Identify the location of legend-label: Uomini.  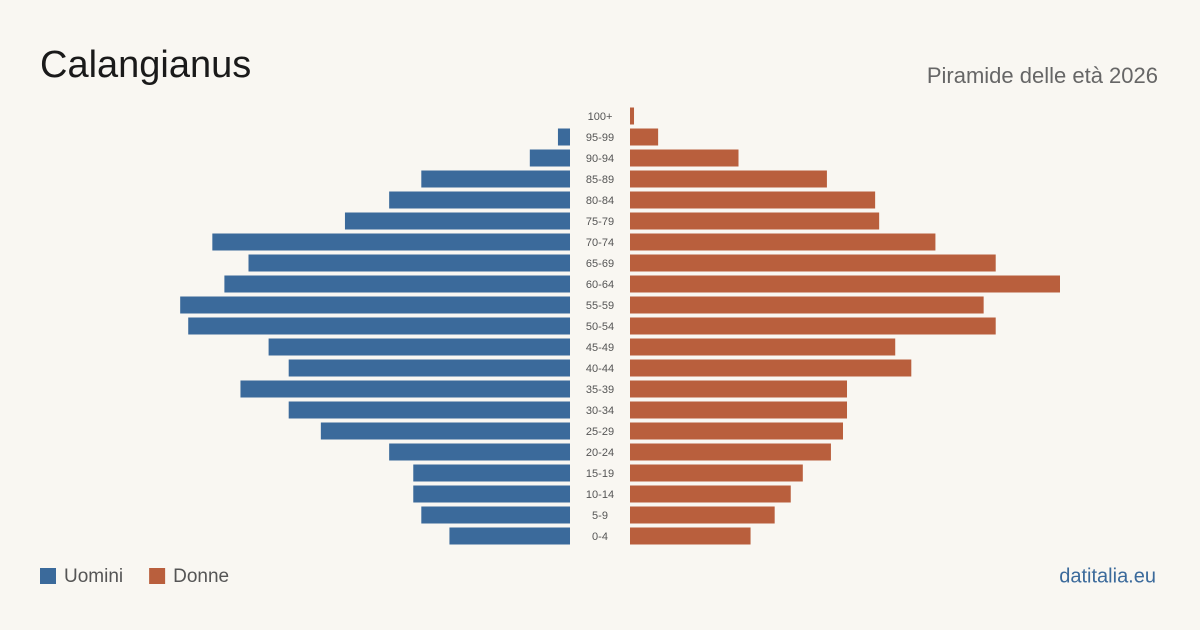
(93, 576).